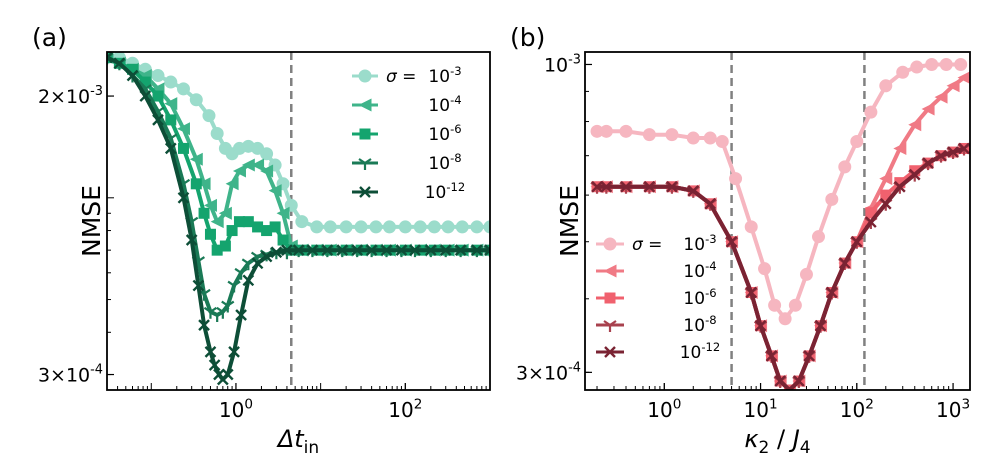  Describe the element at coordinates (96, 370) in the screenshot. I see `y-tick-label-exp: -4` at that location.